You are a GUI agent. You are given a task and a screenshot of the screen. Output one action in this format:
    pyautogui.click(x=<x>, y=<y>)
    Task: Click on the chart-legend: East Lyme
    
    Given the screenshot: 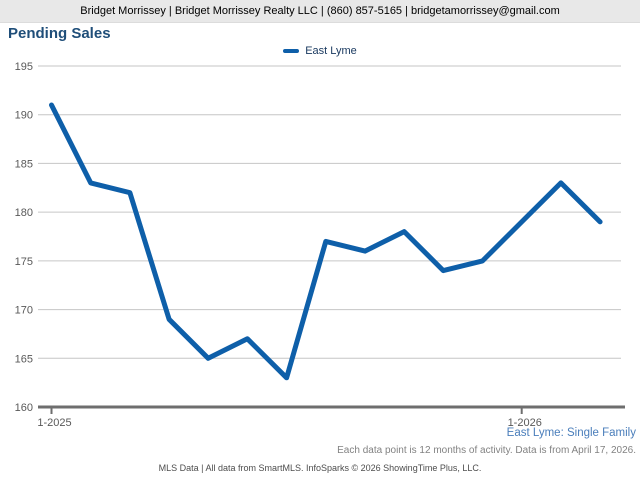 What is the action you would take?
    pyautogui.click(x=320, y=51)
    